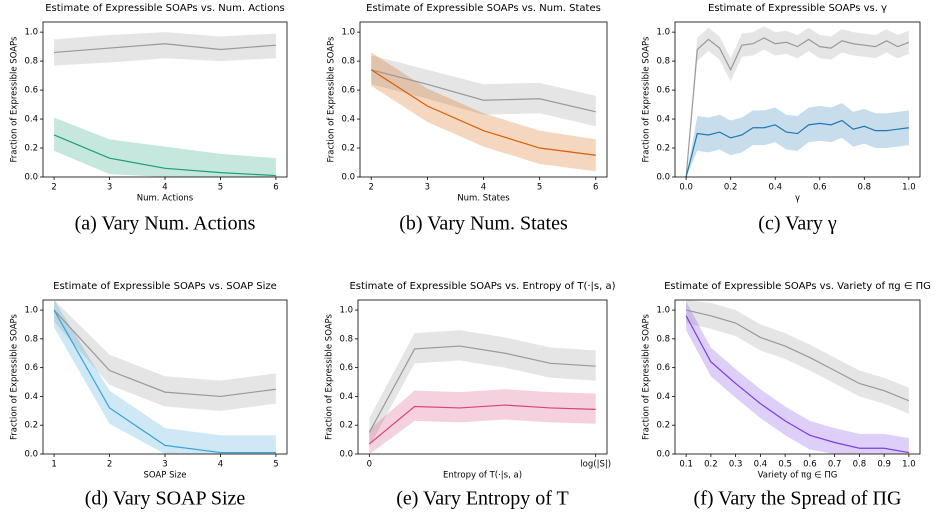  What do you see at coordinates (483, 199) in the screenshot?
I see `x-axis-label: Num. States` at bounding box center [483, 199].